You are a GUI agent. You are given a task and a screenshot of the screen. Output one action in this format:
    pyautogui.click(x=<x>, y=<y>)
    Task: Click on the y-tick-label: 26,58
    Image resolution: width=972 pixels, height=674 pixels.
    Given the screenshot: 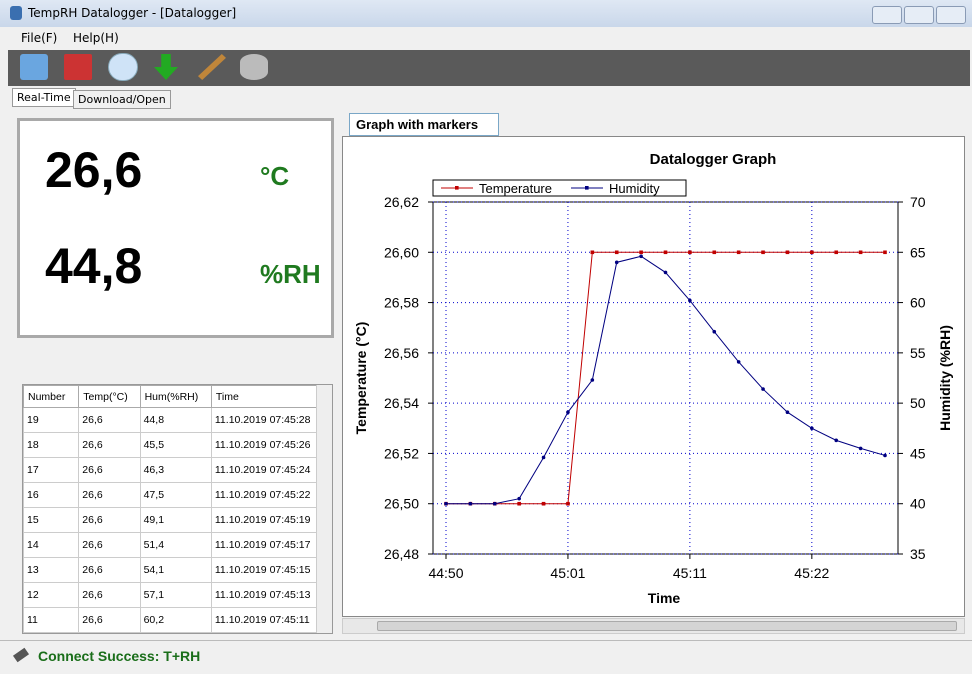 What is the action you would take?
    pyautogui.click(x=401, y=303)
    